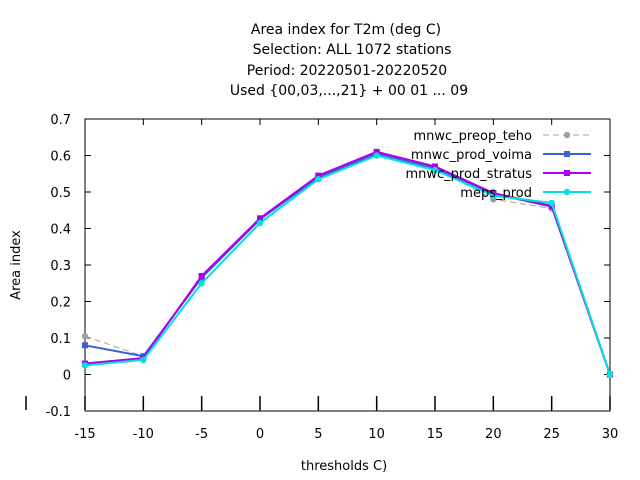  What do you see at coordinates (344, 466) in the screenshot?
I see `x-axis-label: thresholds C)` at bounding box center [344, 466].